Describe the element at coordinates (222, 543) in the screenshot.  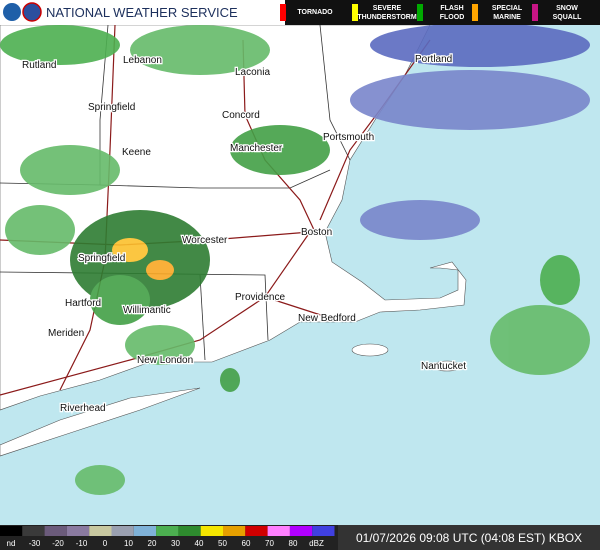
I see `scale-label: 50` at that location.